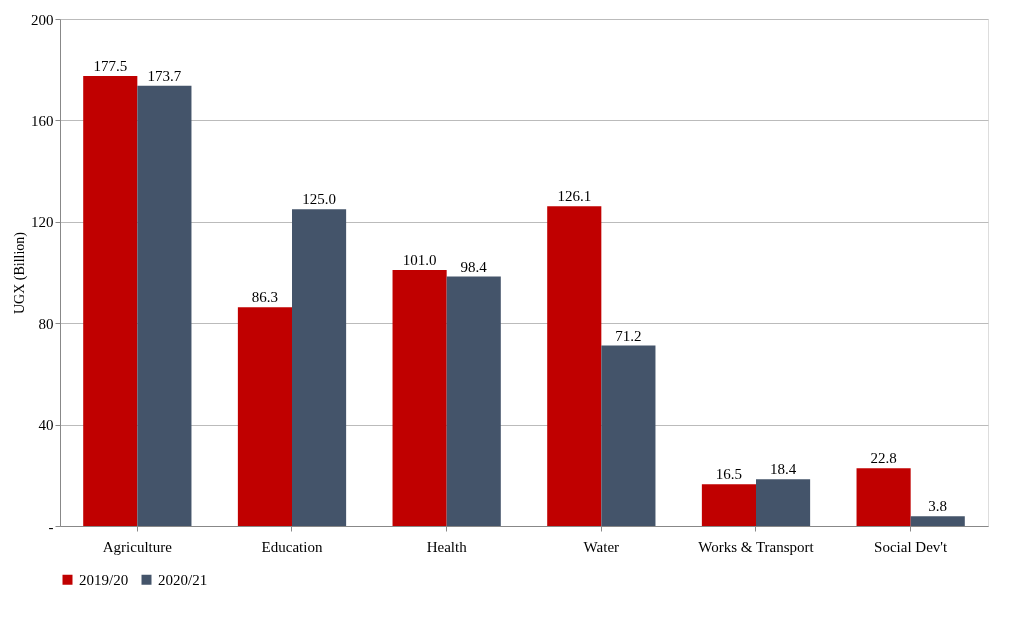 The image size is (1029, 620). I want to click on legend-label: 2019/20, so click(104, 579).